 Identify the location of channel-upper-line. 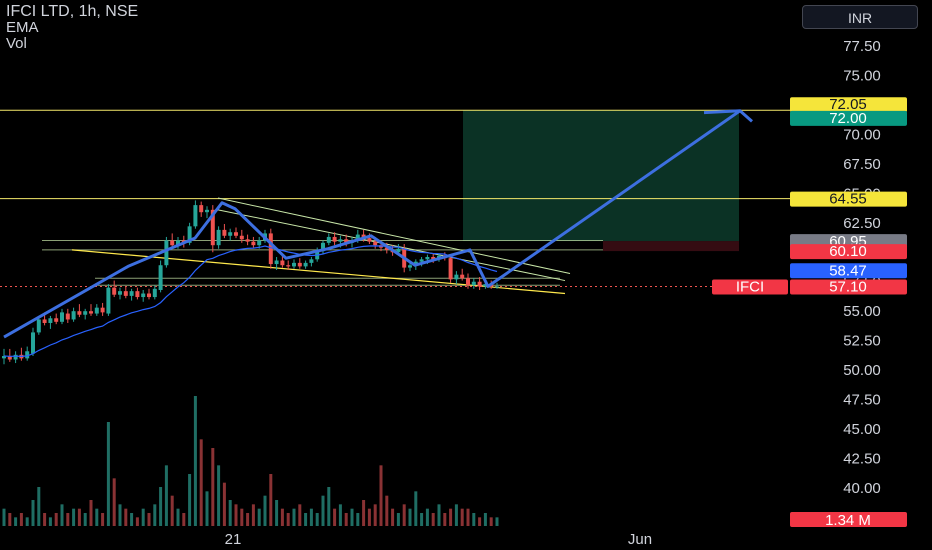
(394, 235).